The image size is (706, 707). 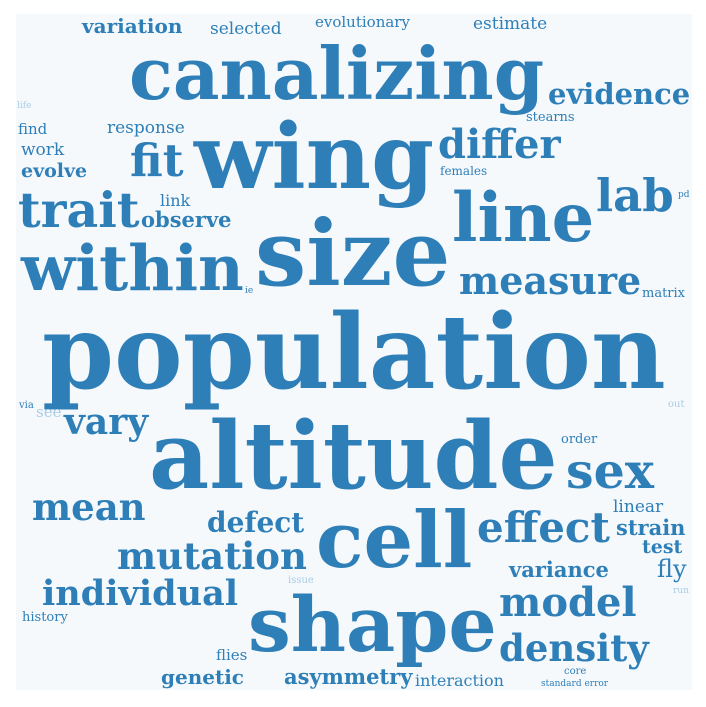 What do you see at coordinates (353, 254) in the screenshot?
I see `word: size` at bounding box center [353, 254].